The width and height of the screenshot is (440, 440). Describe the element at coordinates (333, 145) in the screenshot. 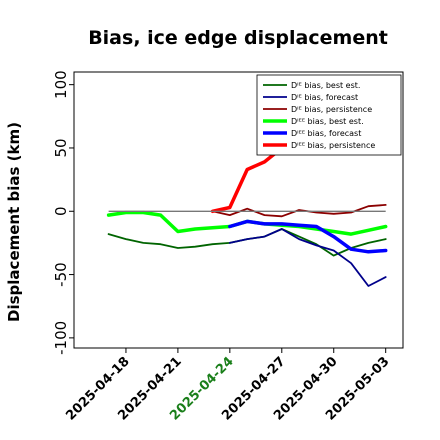

I see `legend-label: Dᴵᴱᴱ bias, persistence` at that location.